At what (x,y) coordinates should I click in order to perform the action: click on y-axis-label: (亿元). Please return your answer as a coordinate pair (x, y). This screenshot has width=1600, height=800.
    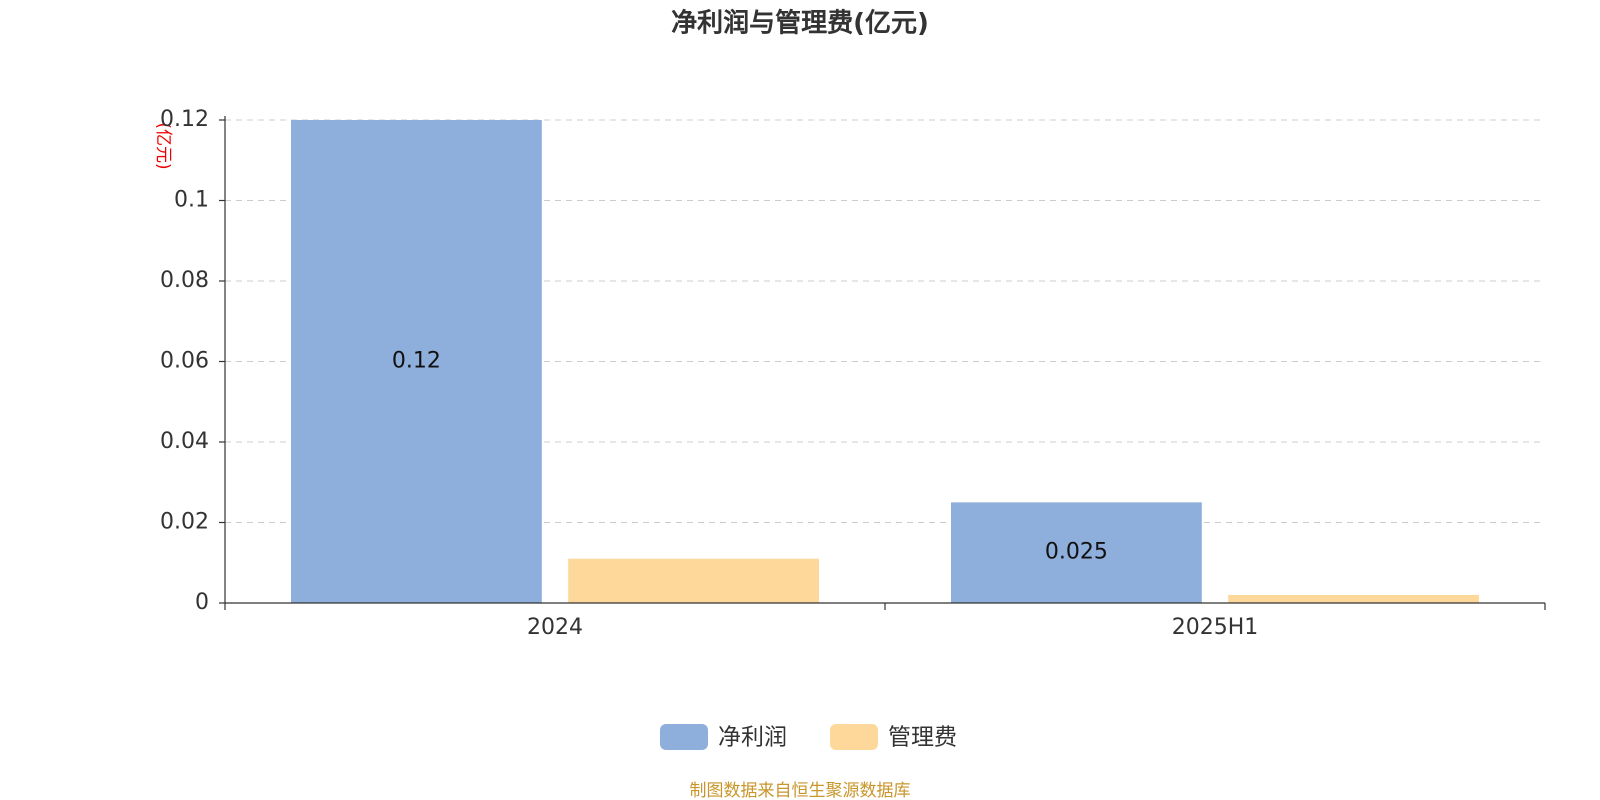
    Looking at the image, I should click on (163, 145).